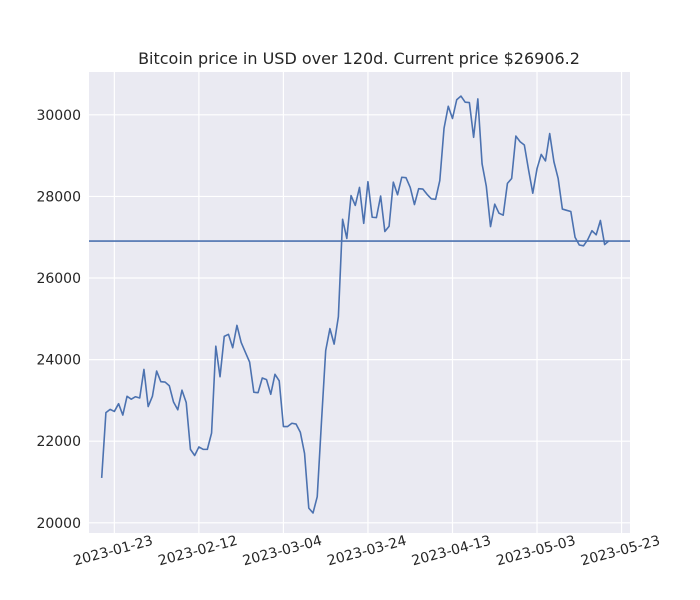  What do you see at coordinates (58, 279) in the screenshot?
I see `y-tick-label: 26000` at bounding box center [58, 279].